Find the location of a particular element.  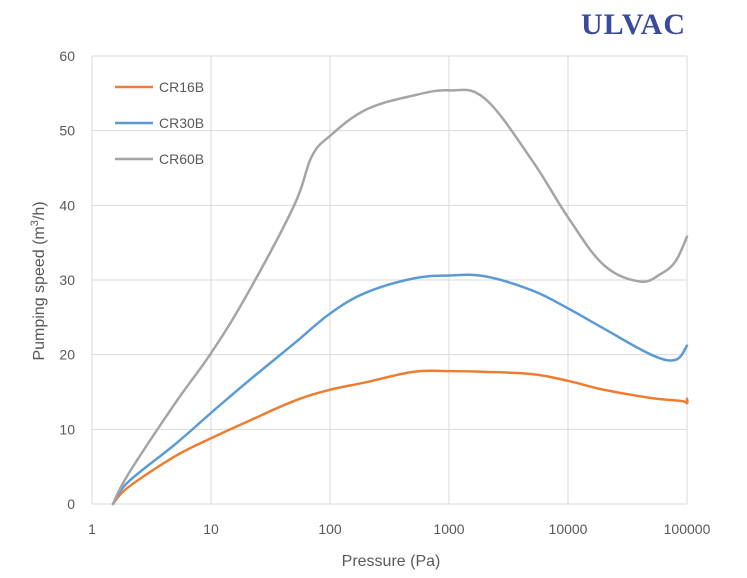

x-tick-label: 1000 is located at coordinates (448, 529).